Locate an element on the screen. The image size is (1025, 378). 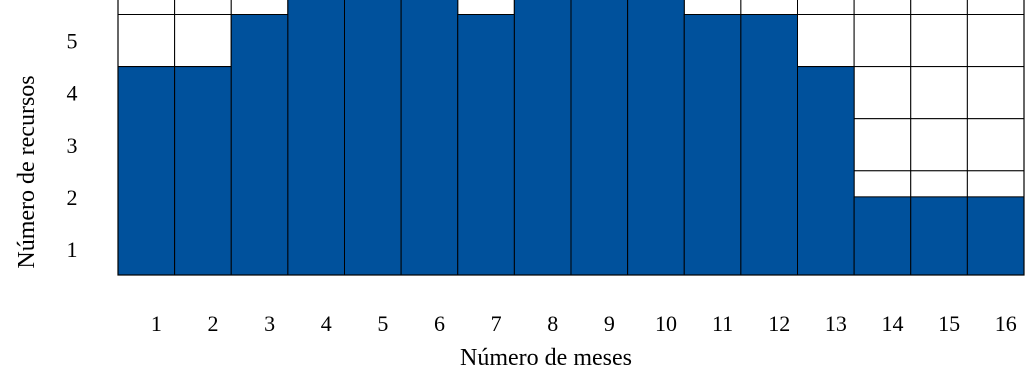
x-tick-label: 8 is located at coordinates (552, 323).